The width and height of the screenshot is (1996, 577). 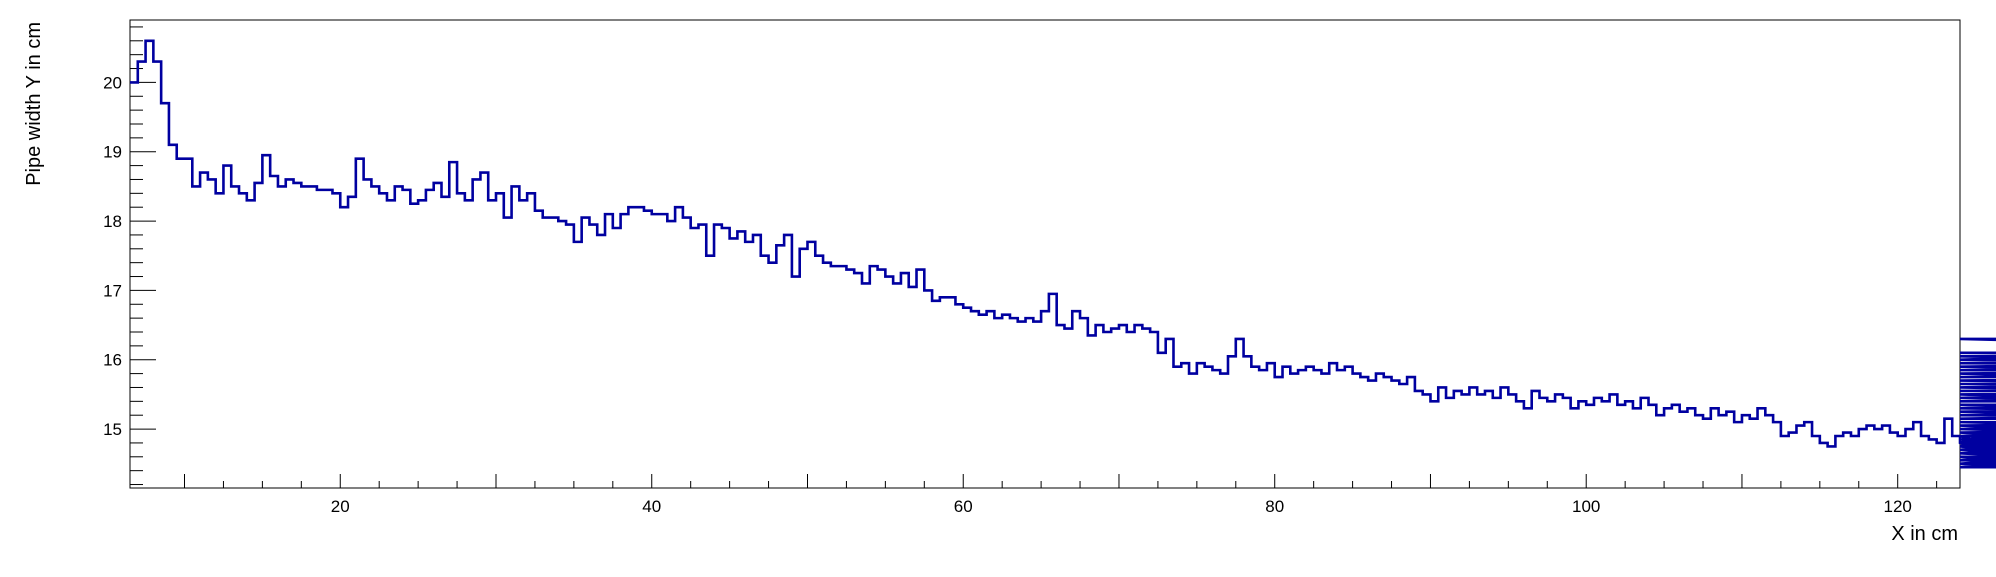 I want to click on y-tick-label: 18, so click(x=112, y=221).